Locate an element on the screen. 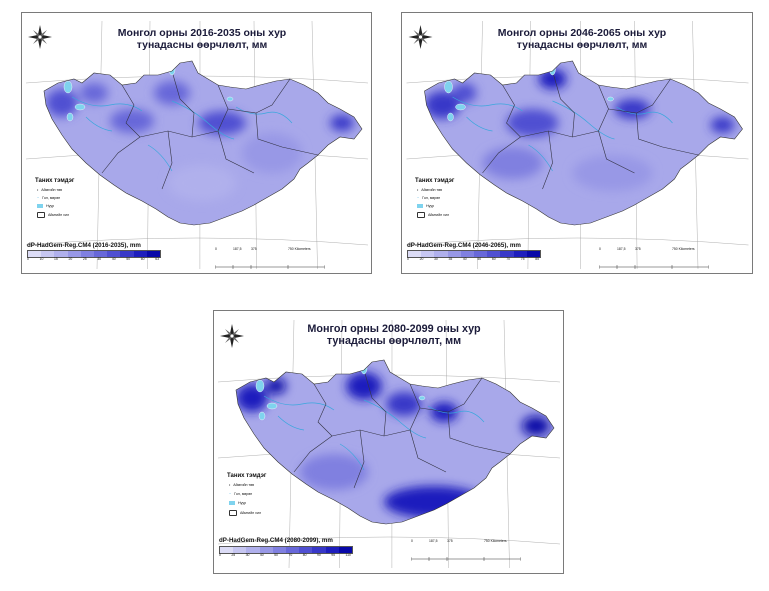  color-ramp-ticks: 0 10 15 20 25 30 40 50 60 63 is located at coordinates (93, 259).